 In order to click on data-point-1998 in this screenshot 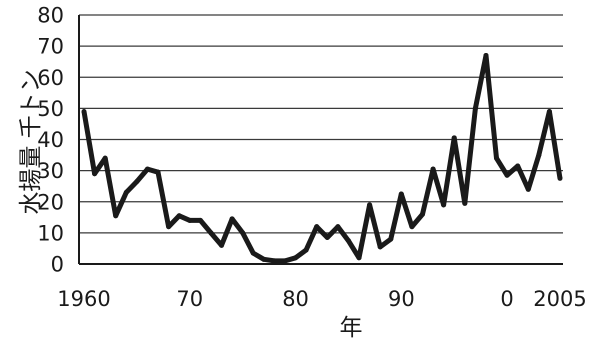, I will do `click(486, 55)`.